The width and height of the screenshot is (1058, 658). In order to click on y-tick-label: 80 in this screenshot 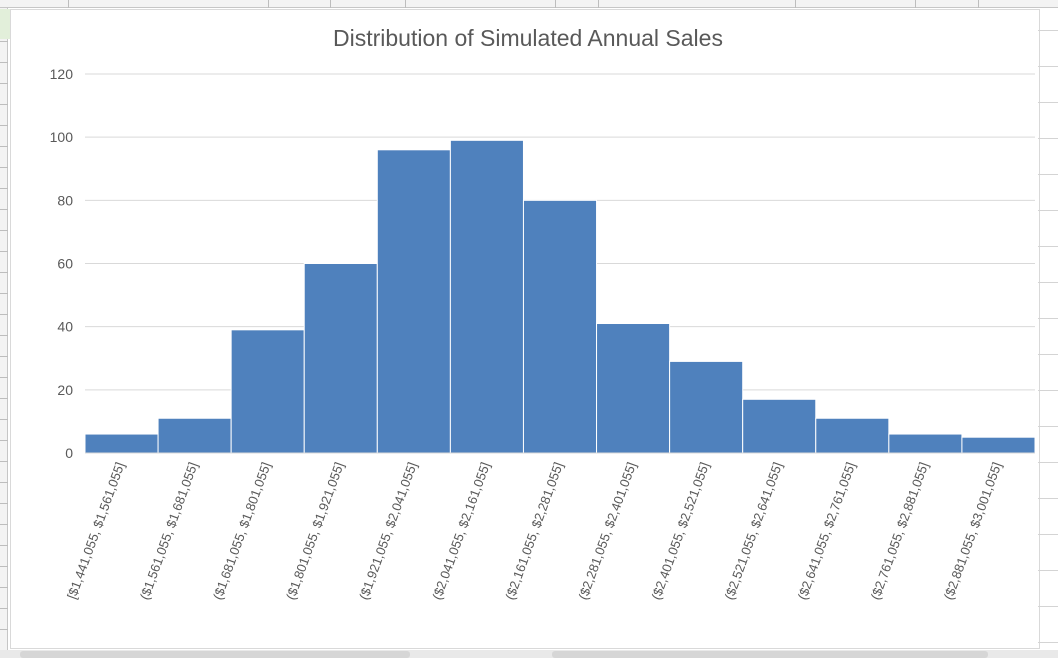, I will do `click(65, 200)`.